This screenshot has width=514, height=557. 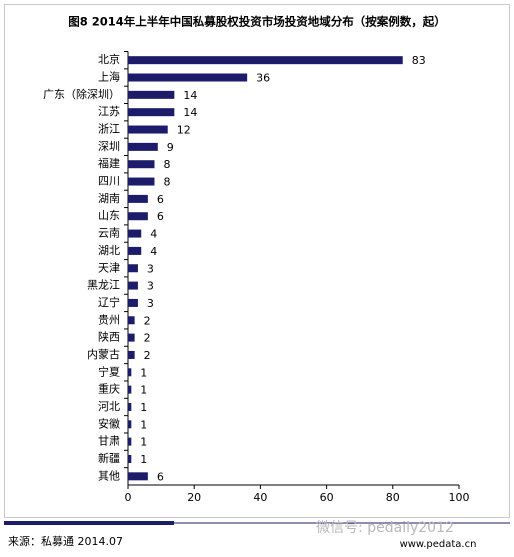 I want to click on y-tick-label: 江苏, so click(x=109, y=111).